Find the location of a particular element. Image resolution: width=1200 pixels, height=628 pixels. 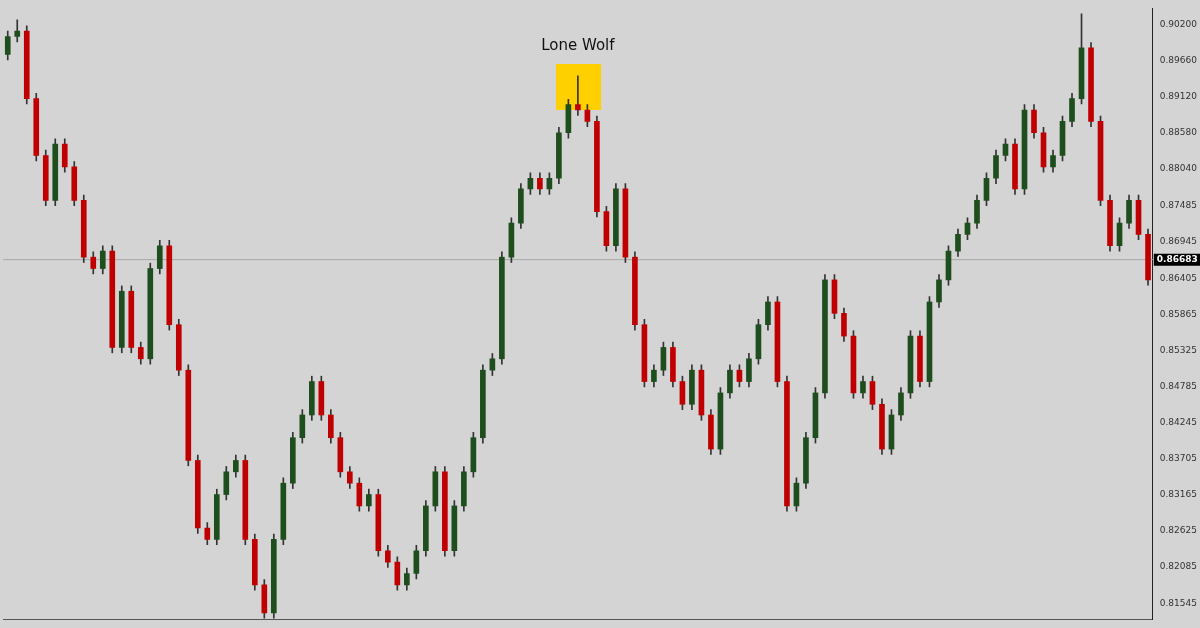

y-tick-label: 0.89120 is located at coordinates (1178, 96).